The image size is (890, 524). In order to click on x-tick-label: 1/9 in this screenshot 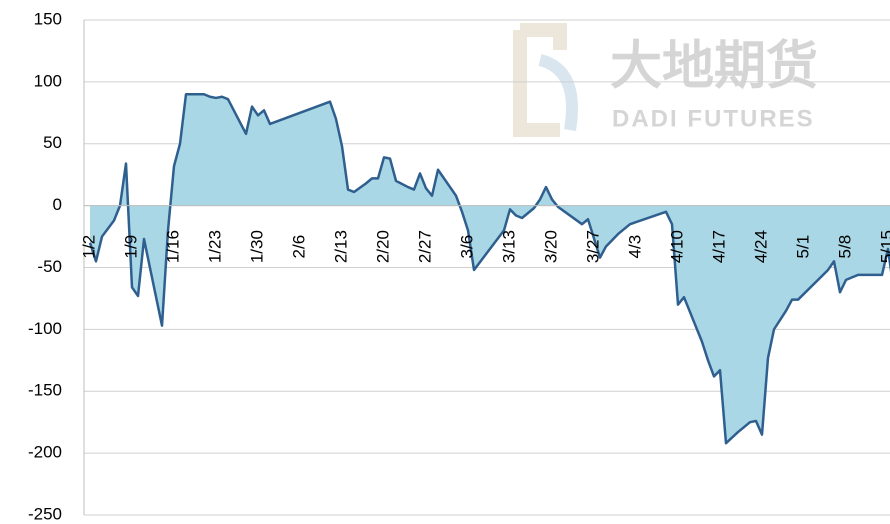, I will do `click(130, 247)`.